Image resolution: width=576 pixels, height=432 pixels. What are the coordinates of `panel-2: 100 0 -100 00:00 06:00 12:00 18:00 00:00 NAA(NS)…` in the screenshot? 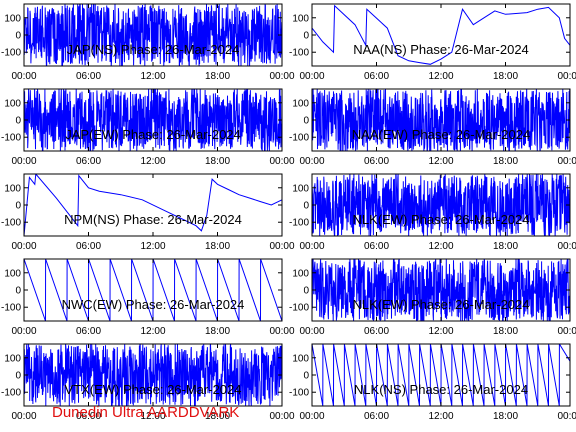 It's located at (432, 42).